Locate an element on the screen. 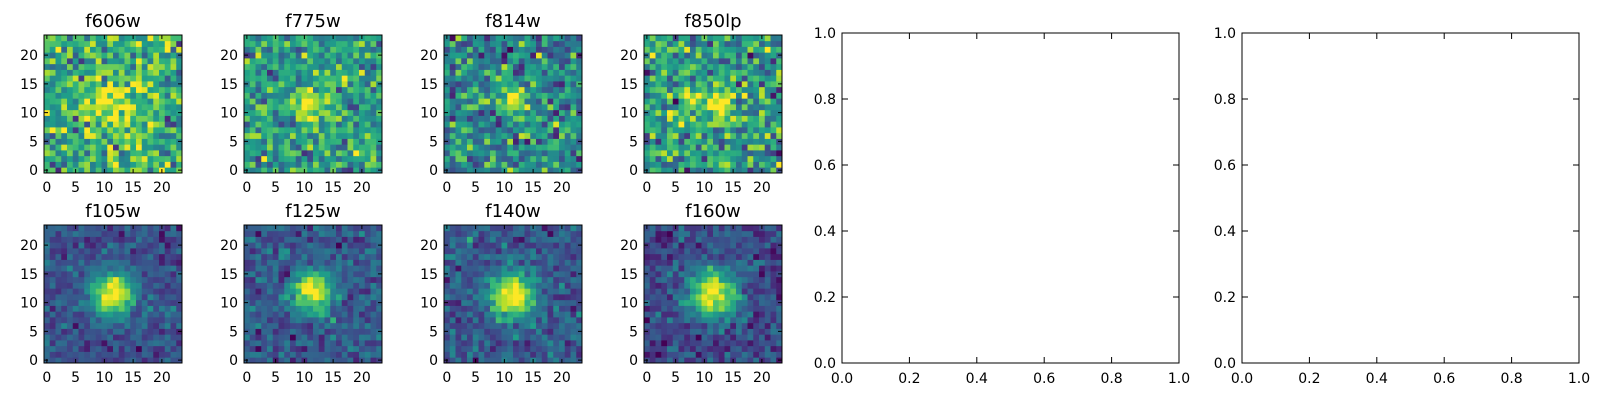 This screenshot has width=1600, height=400. axes-frame is located at coordinates (513, 294).